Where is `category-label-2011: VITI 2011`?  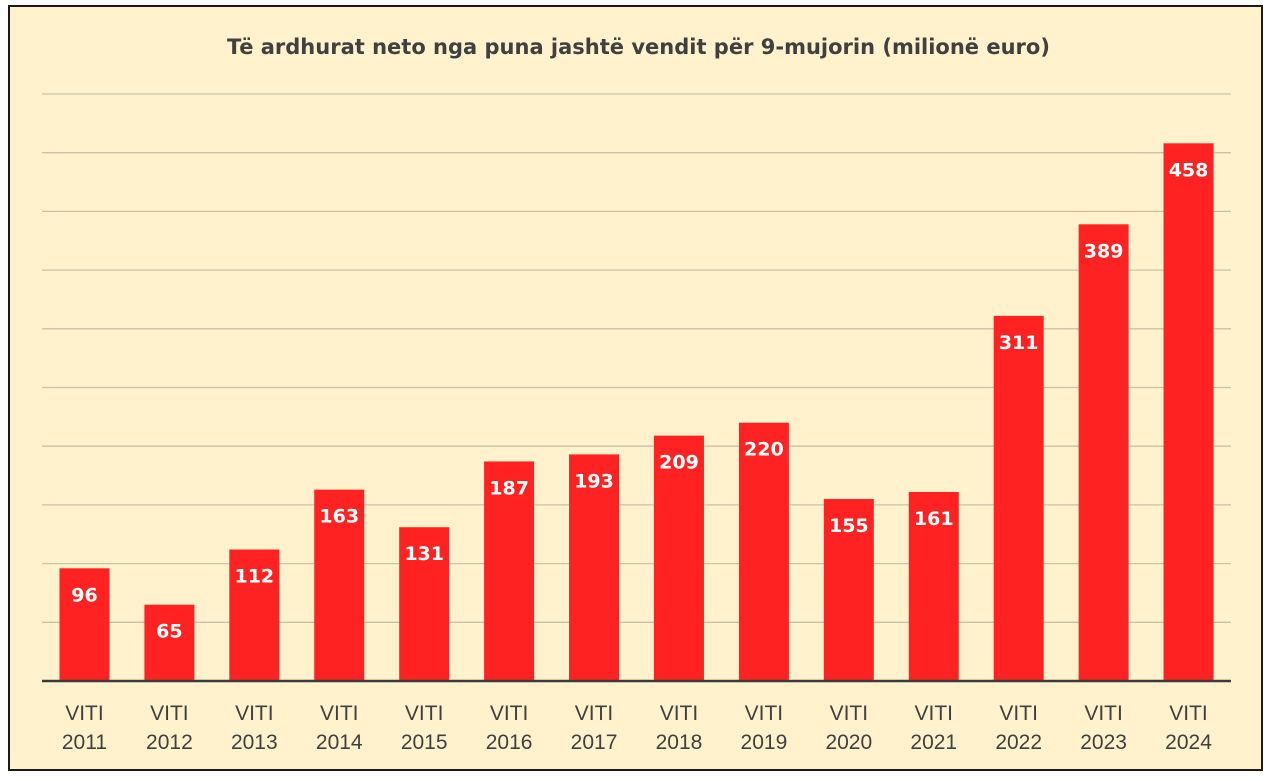
category-label-2011: VITI 2011 is located at coordinates (84, 728).